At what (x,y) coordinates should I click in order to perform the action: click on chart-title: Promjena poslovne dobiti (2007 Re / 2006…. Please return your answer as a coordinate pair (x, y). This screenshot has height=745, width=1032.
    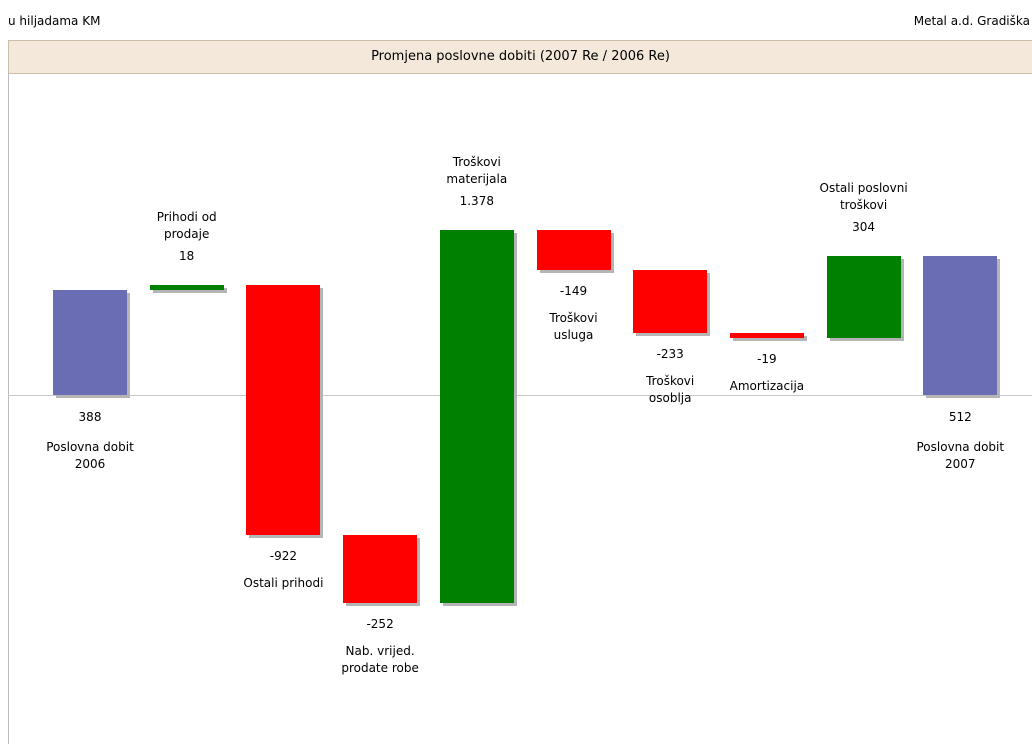
    Looking at the image, I should click on (520, 57).